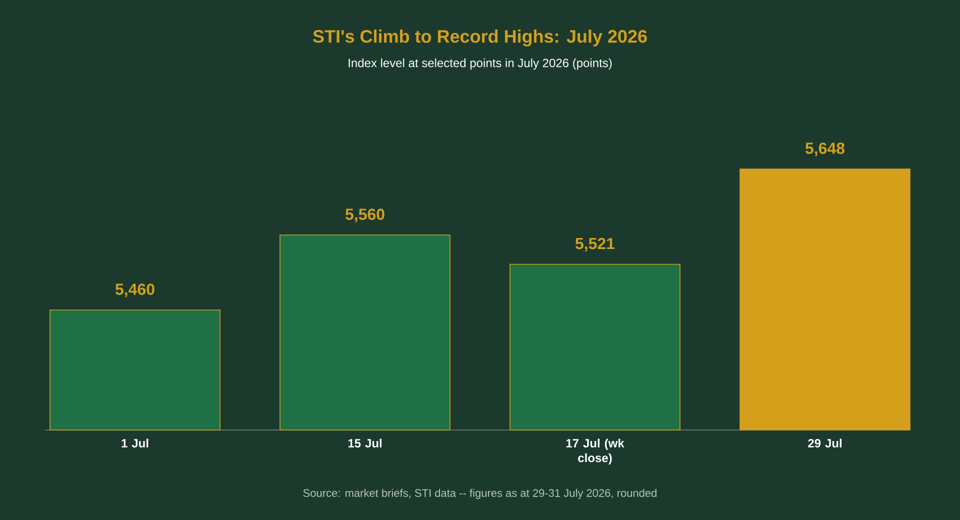 The height and width of the screenshot is (520, 960). What do you see at coordinates (825, 149) in the screenshot?
I see `data-label: 5,648` at bounding box center [825, 149].